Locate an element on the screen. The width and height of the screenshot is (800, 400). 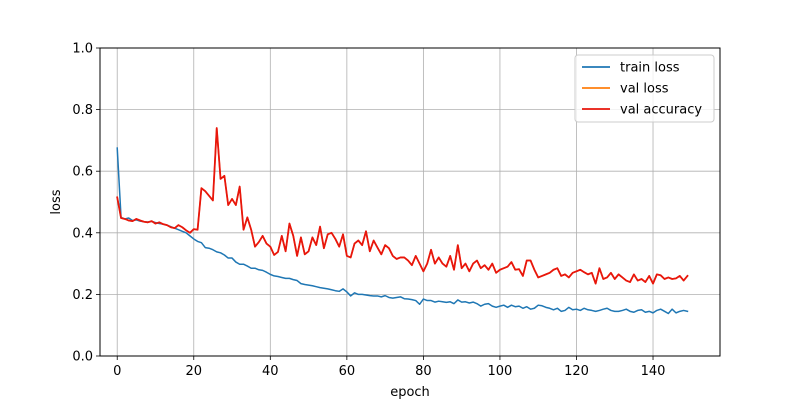
x-tick-label: 120 is located at coordinates (576, 371).